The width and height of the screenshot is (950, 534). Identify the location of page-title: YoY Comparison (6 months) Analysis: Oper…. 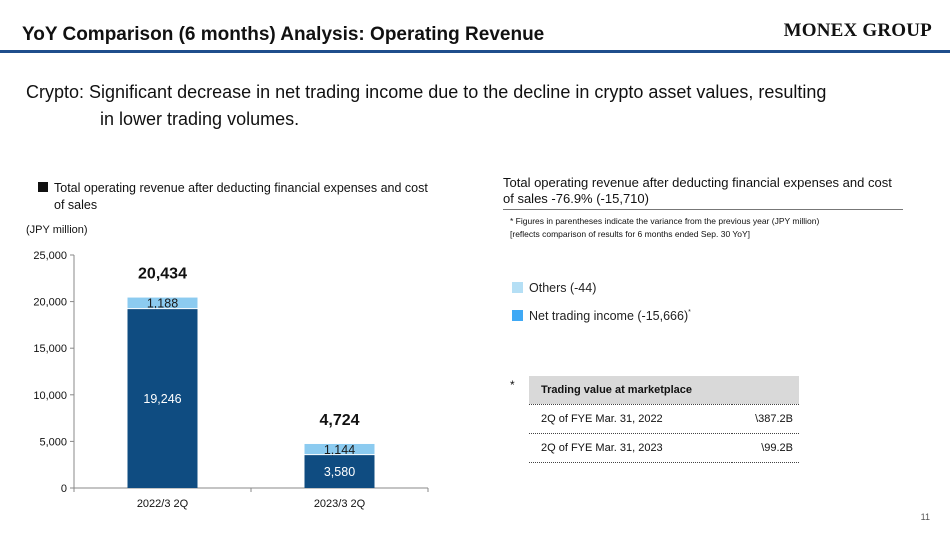
(283, 34).